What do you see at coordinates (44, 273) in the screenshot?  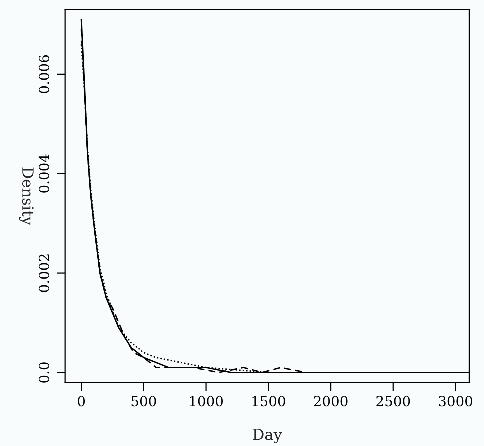 I see `y-tick-label: 0.002` at bounding box center [44, 273].